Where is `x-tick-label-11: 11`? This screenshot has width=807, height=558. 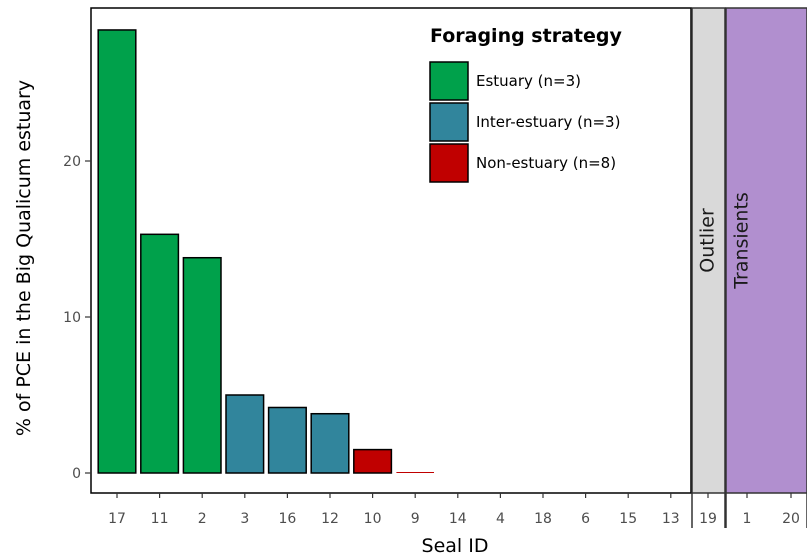
x-tick-label-11: 11 is located at coordinates (160, 519).